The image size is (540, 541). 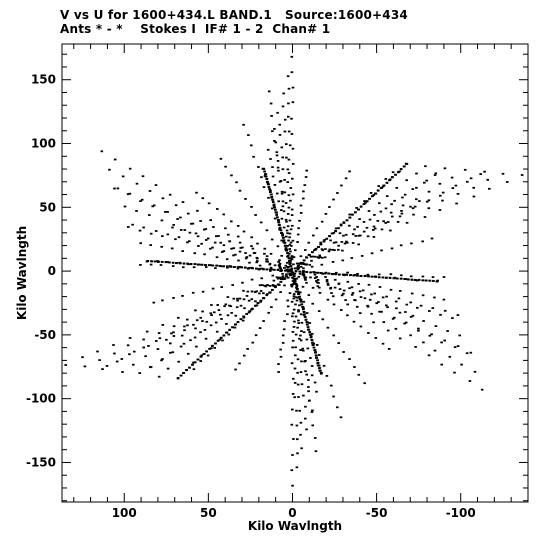 What do you see at coordinates (292, 513) in the screenshot?
I see `x-tick-label: 0` at bounding box center [292, 513].